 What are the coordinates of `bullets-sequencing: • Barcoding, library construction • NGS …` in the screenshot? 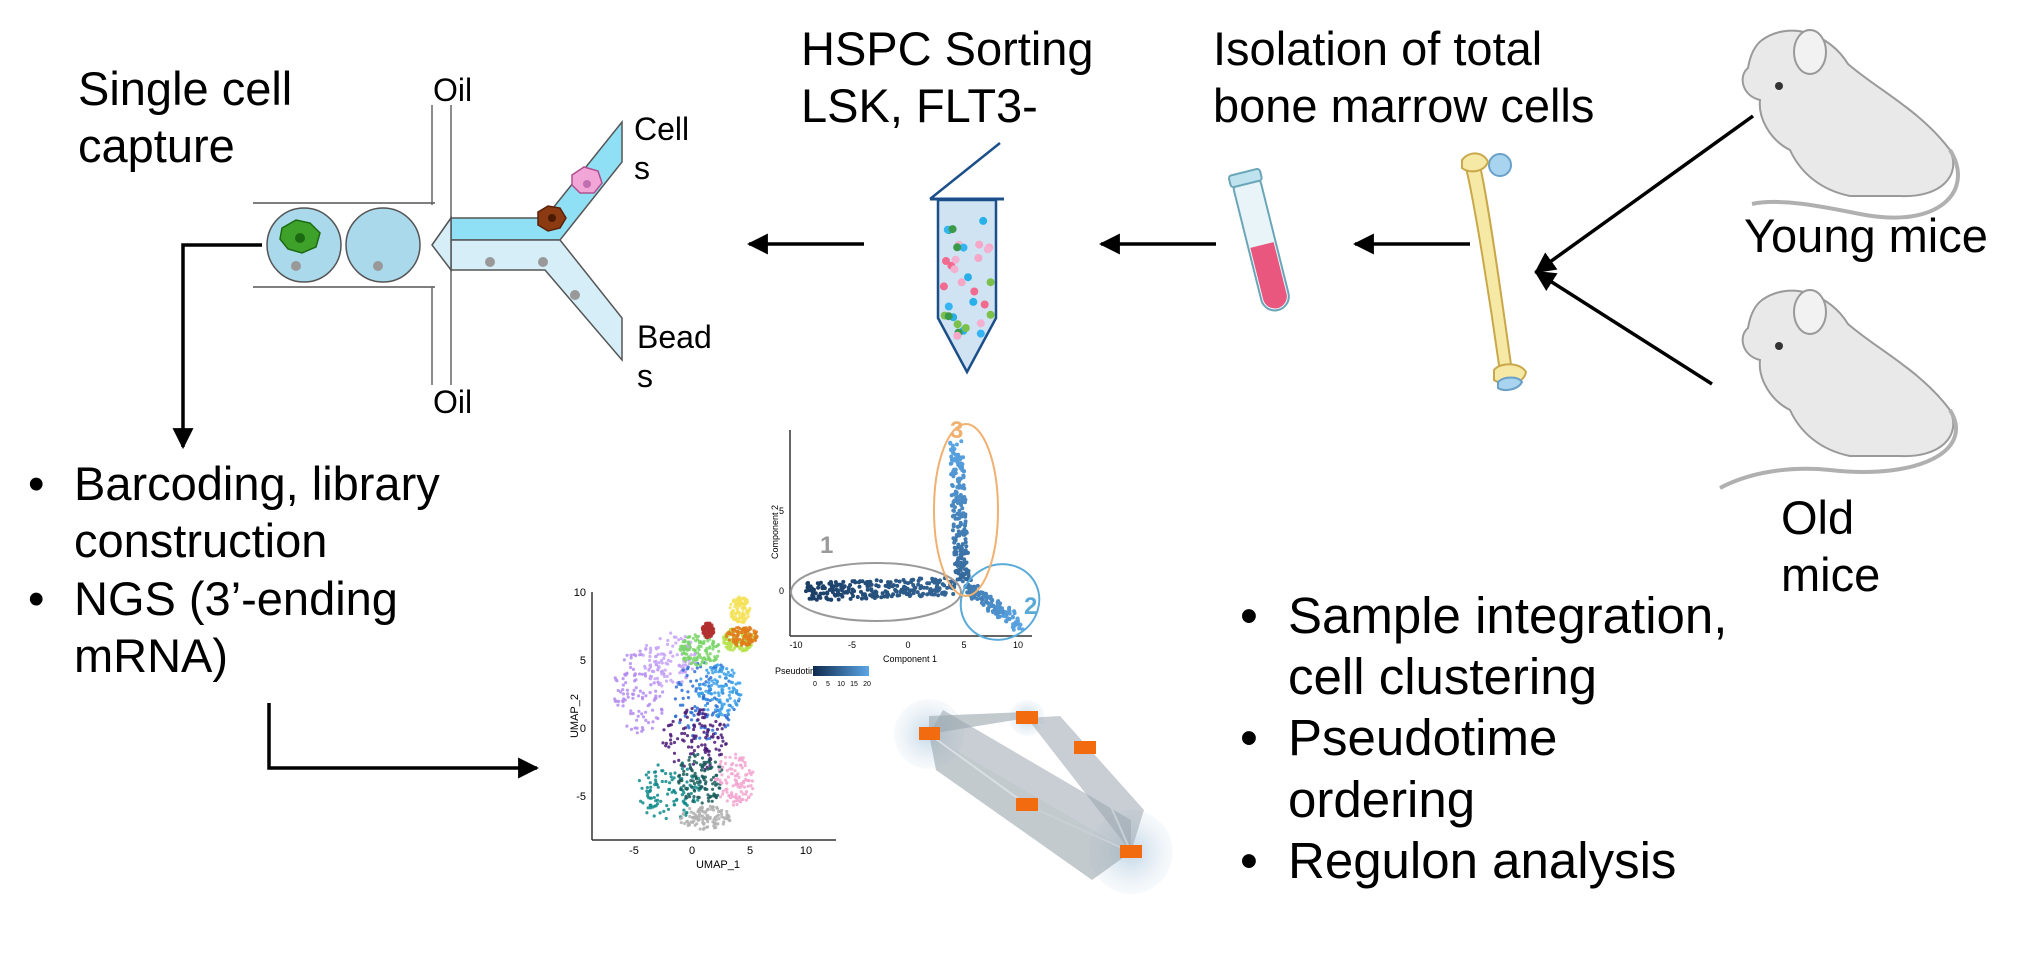 It's located at (234, 569).